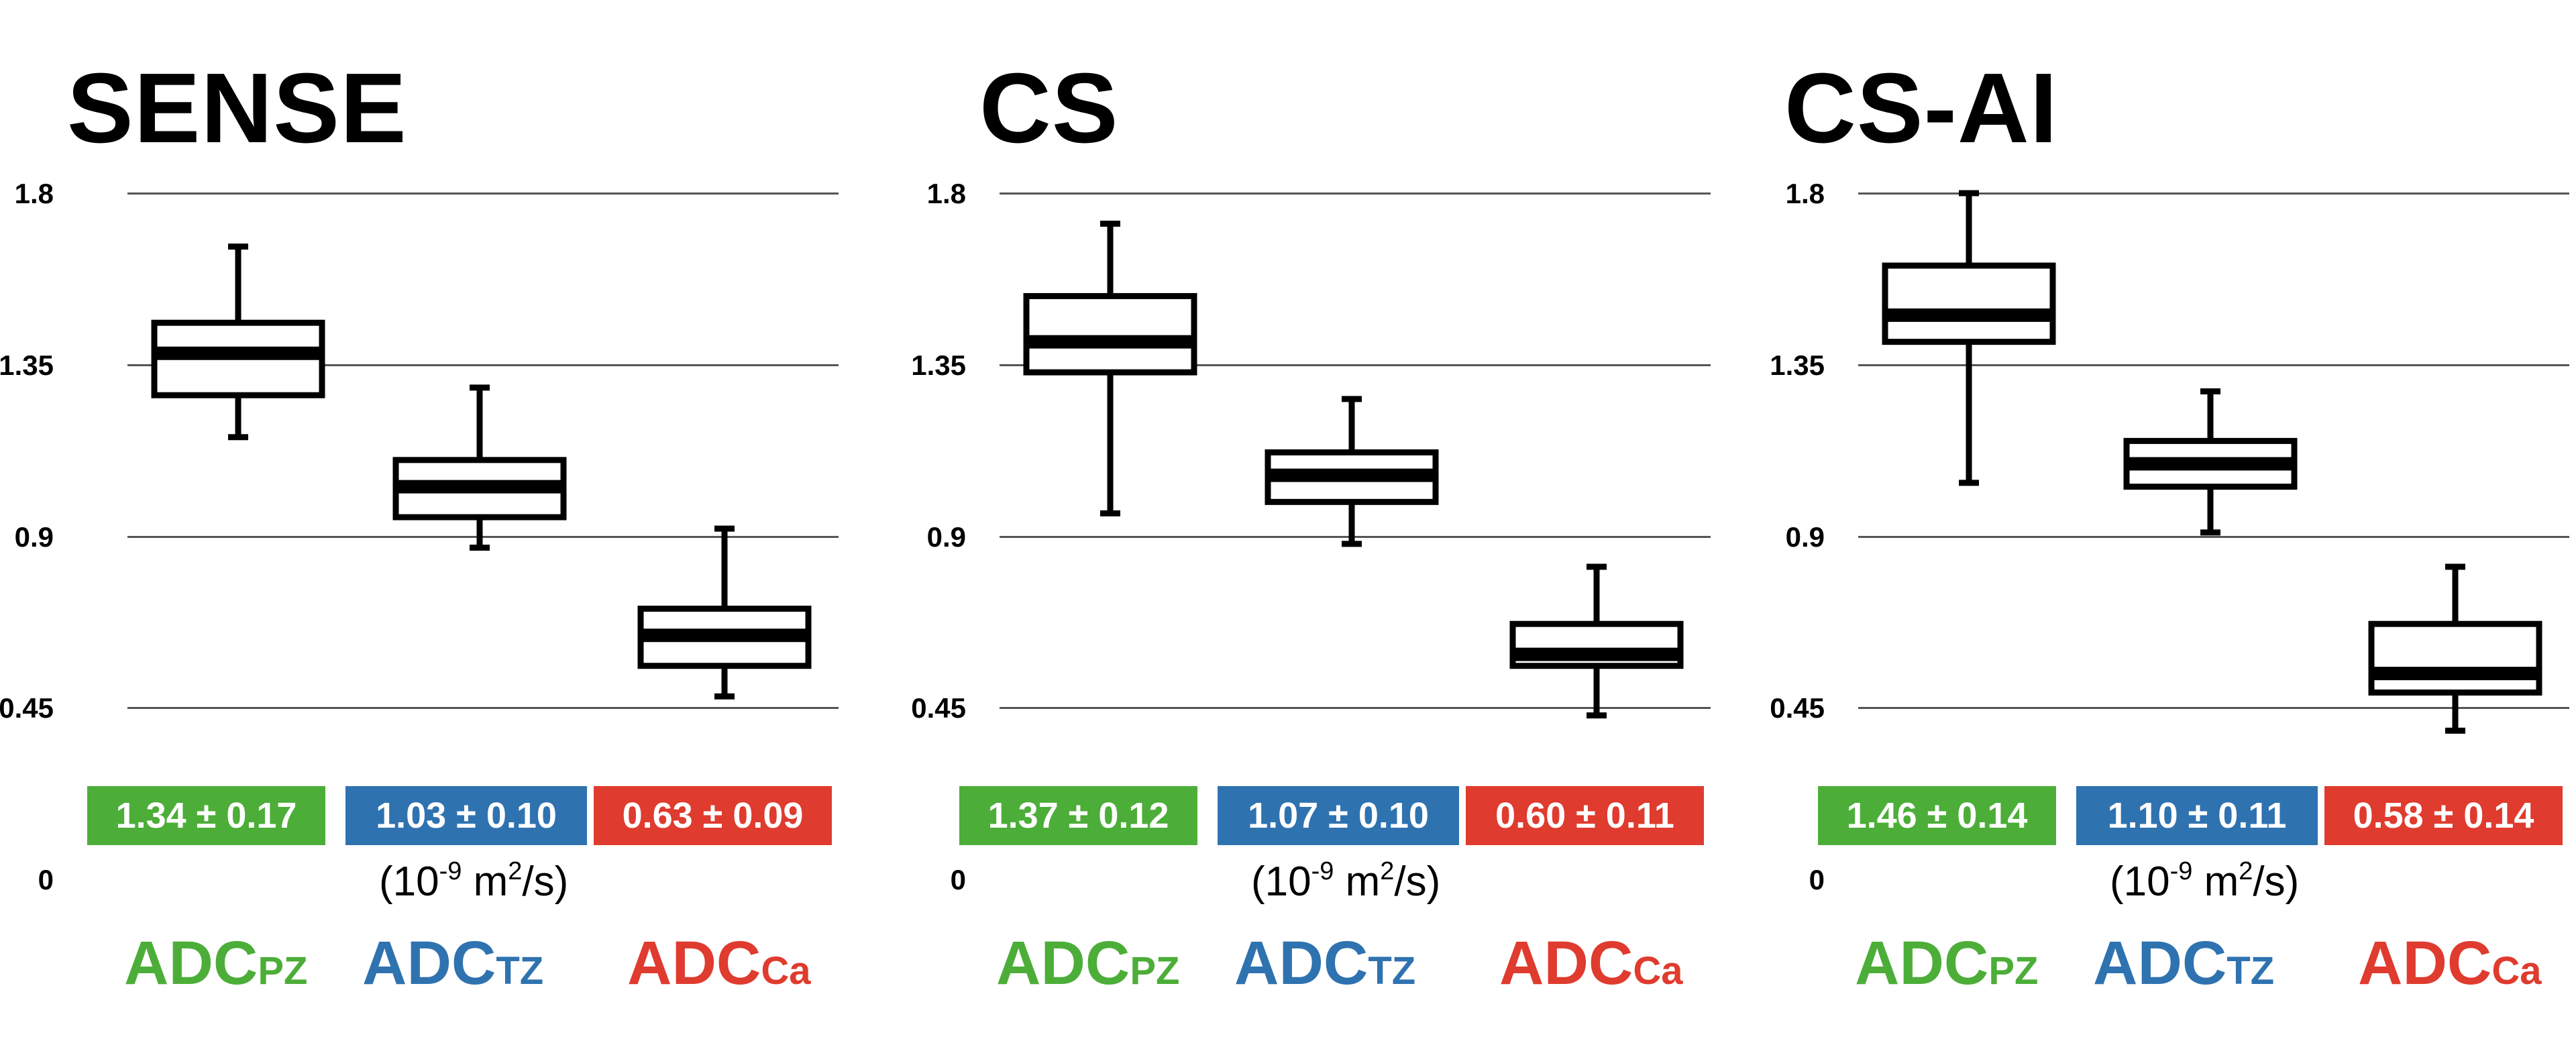 This screenshot has height=1045, width=2576. I want to click on stat-badge-tz: 1.10 ± 0.11, so click(2197, 816).